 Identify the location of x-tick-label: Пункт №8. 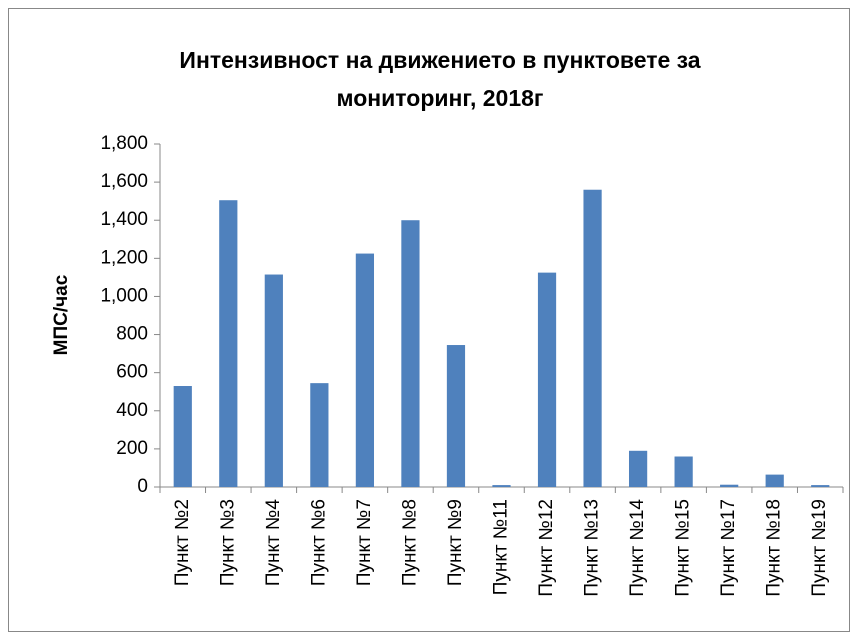
(409, 542).